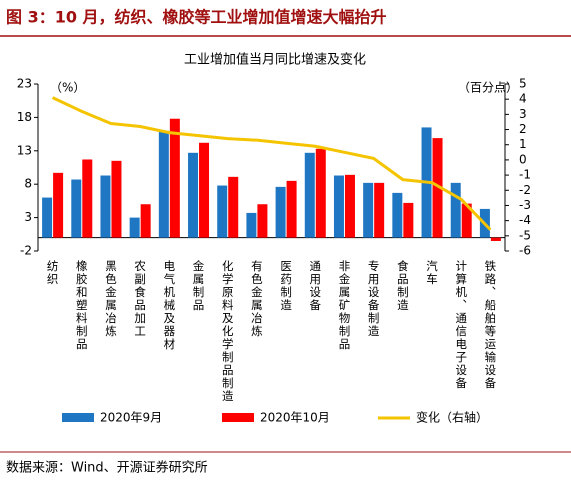  Describe the element at coordinates (525, 251) in the screenshot. I see `y2-tick-label: -6` at that location.